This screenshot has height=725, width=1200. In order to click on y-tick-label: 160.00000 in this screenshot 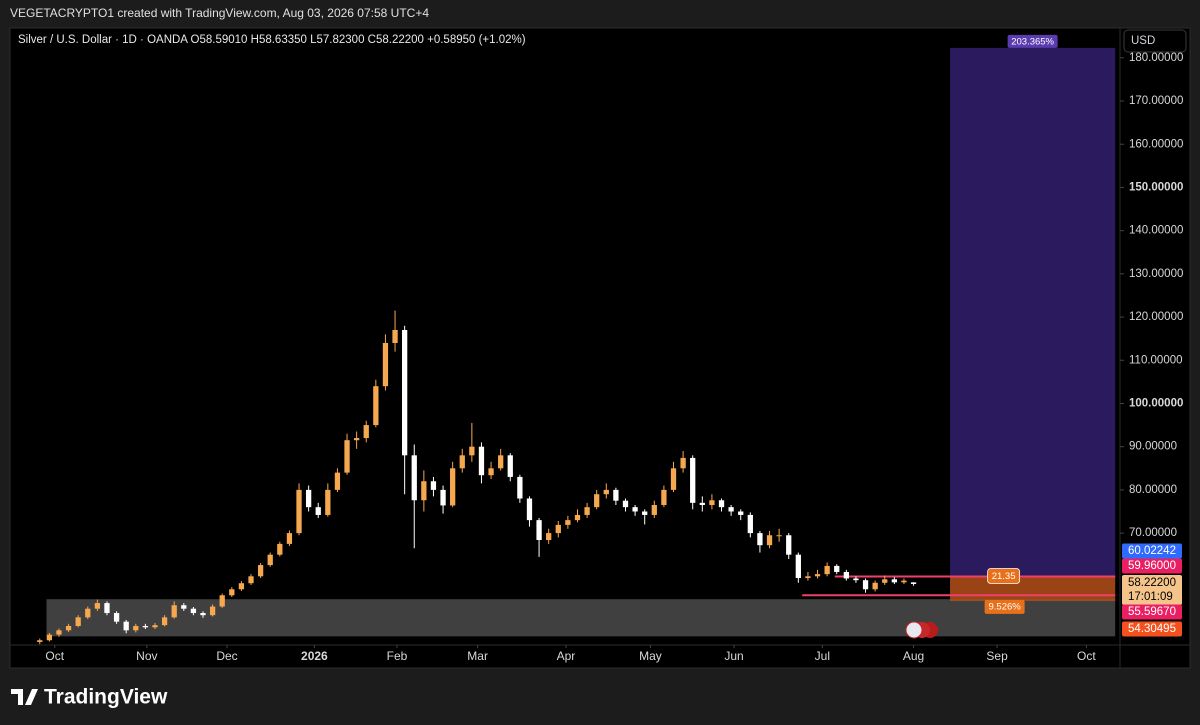, I will do `click(1156, 144)`.